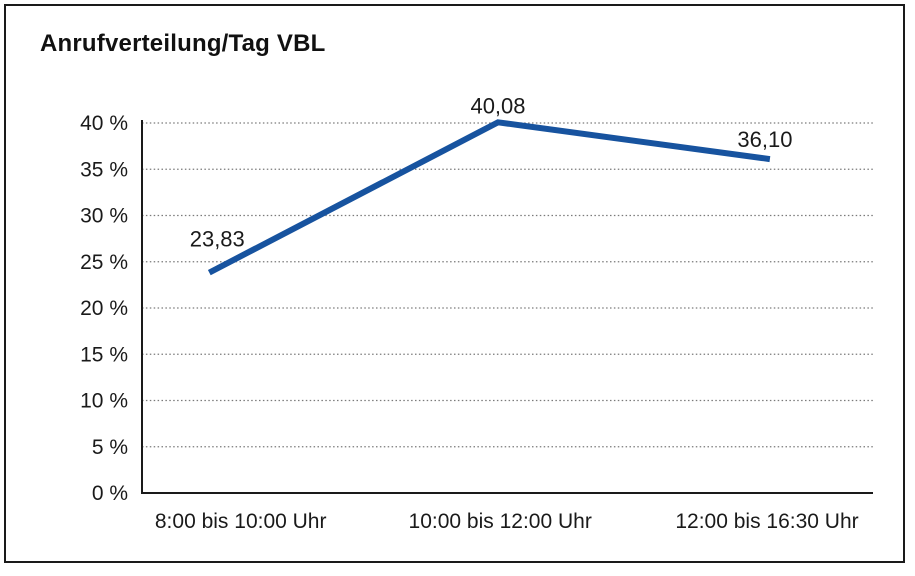 The width and height of the screenshot is (915, 576). Describe the element at coordinates (764, 139) in the screenshot. I see `data-point-label: 36,10` at that location.